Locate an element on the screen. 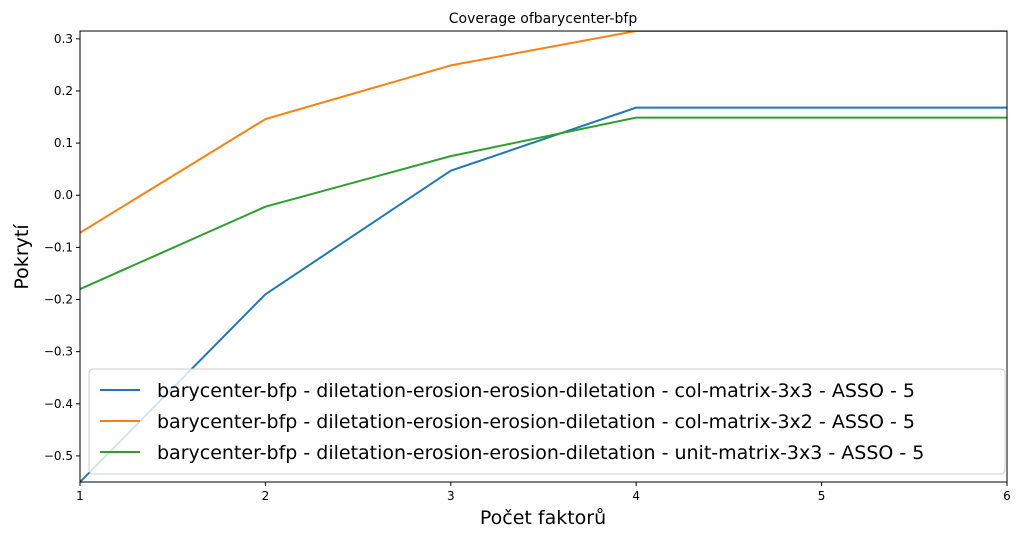  y-tick-label: 0.0 is located at coordinates (63, 195).